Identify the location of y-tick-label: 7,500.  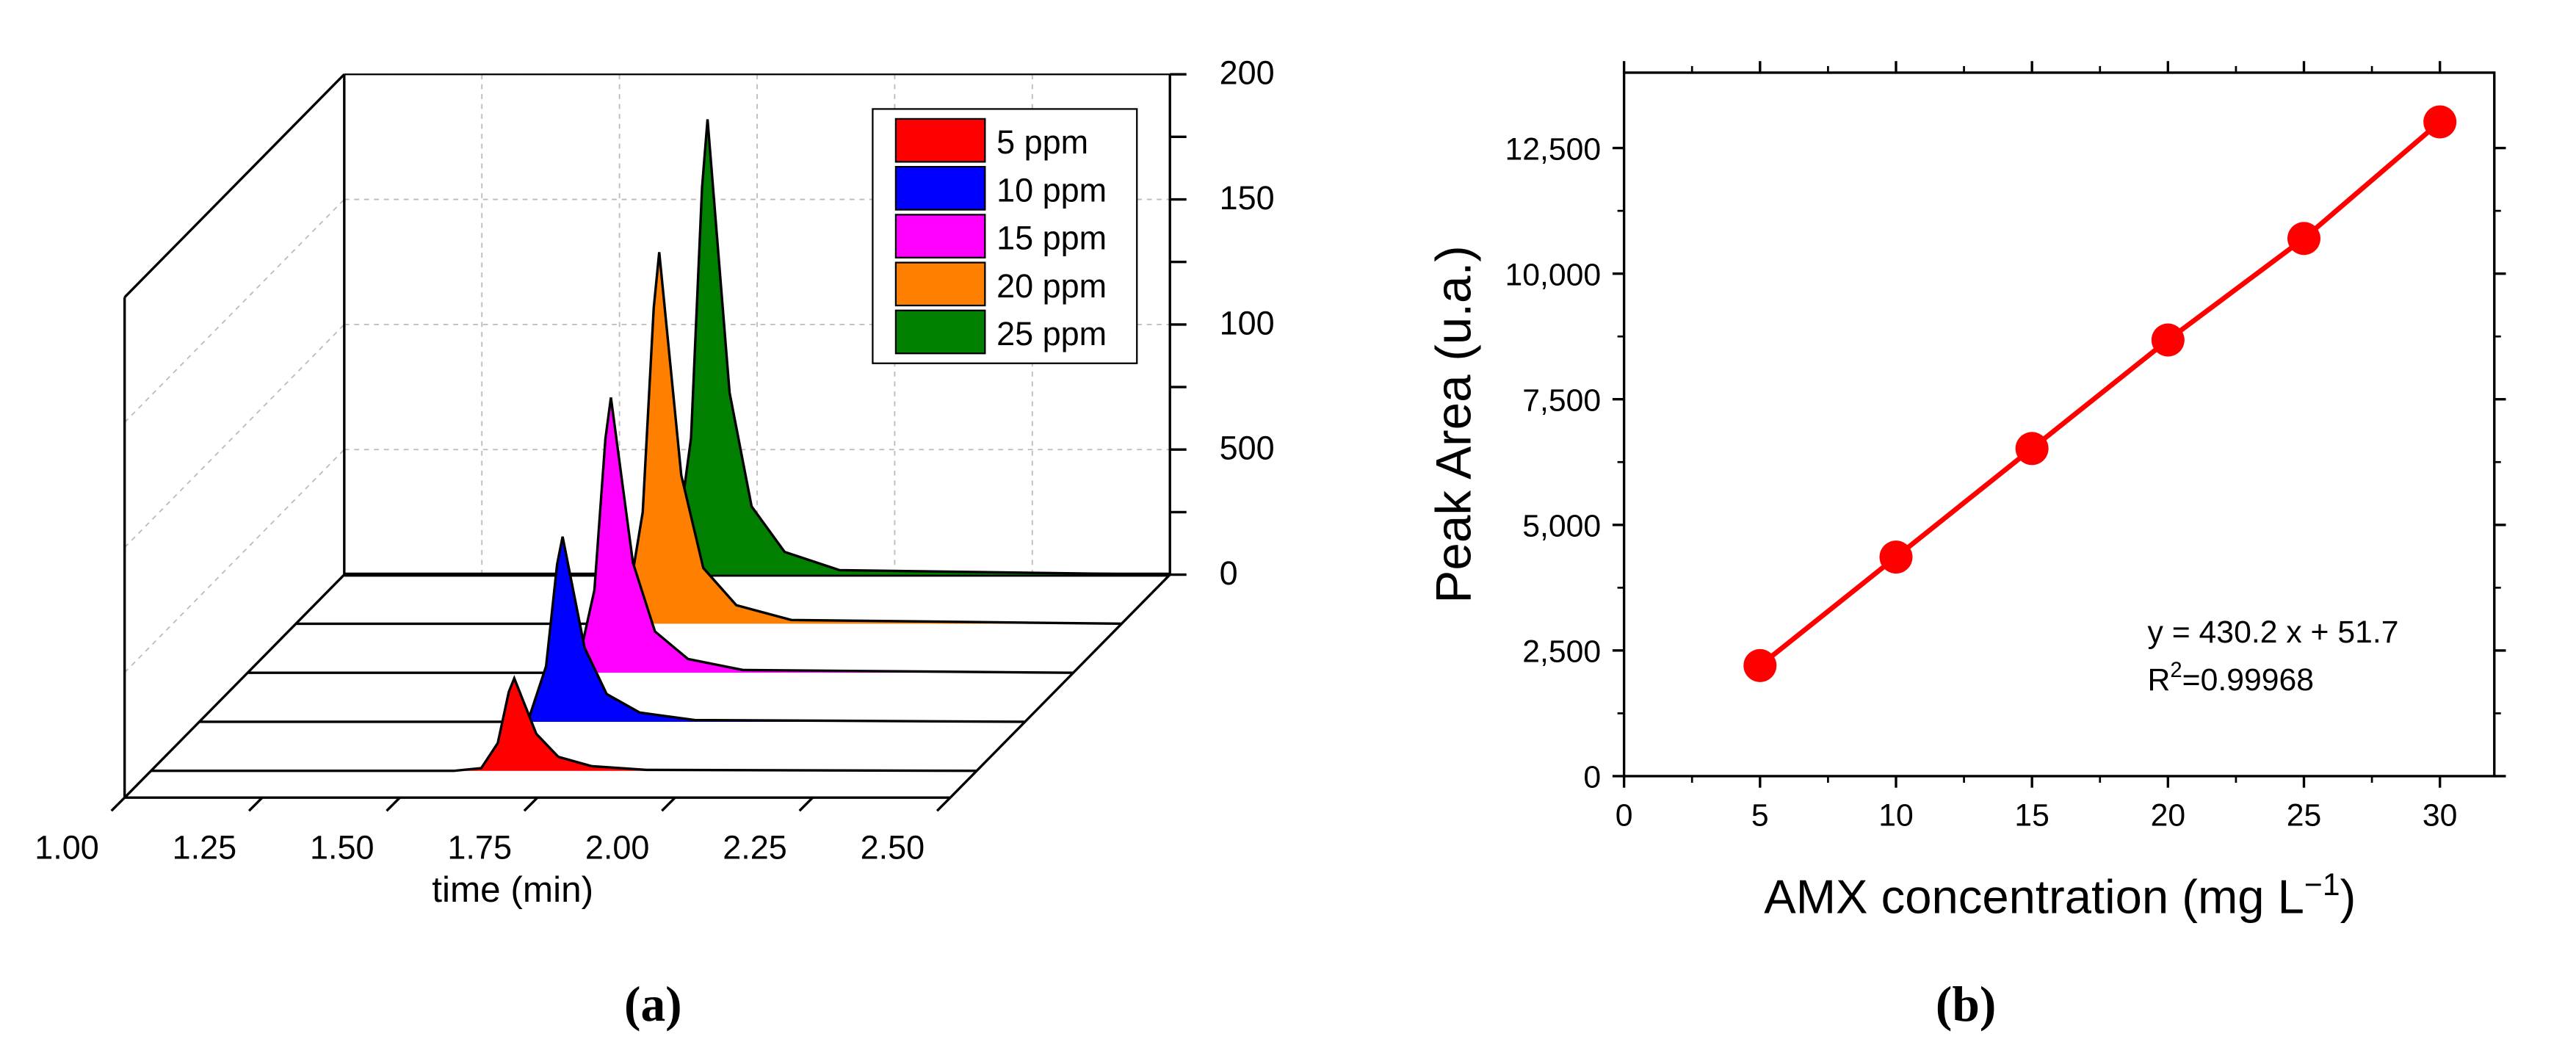
(1561, 400).